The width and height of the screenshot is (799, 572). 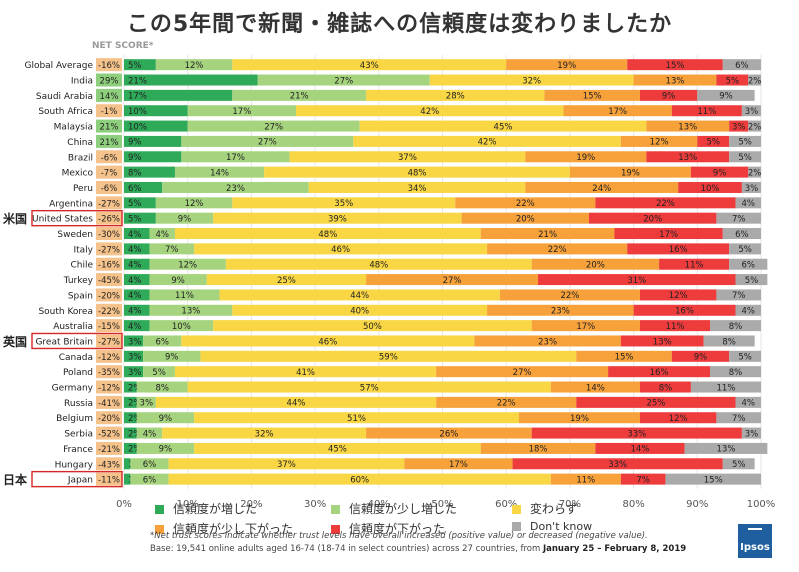 What do you see at coordinates (73, 327) in the screenshot?
I see `category-label: Australia` at bounding box center [73, 327].